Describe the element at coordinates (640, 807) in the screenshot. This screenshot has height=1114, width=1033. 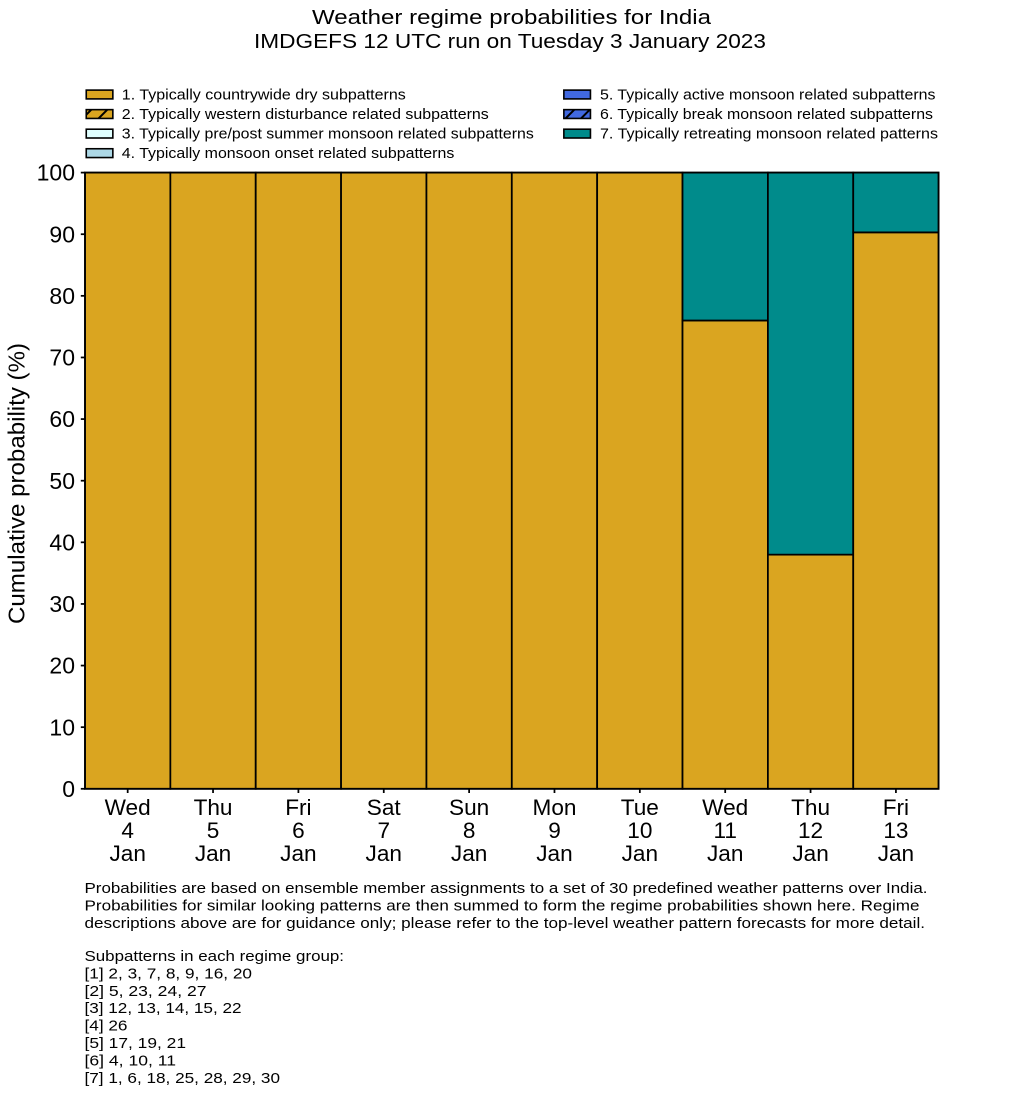
I see `svg-text: Tue` at that location.